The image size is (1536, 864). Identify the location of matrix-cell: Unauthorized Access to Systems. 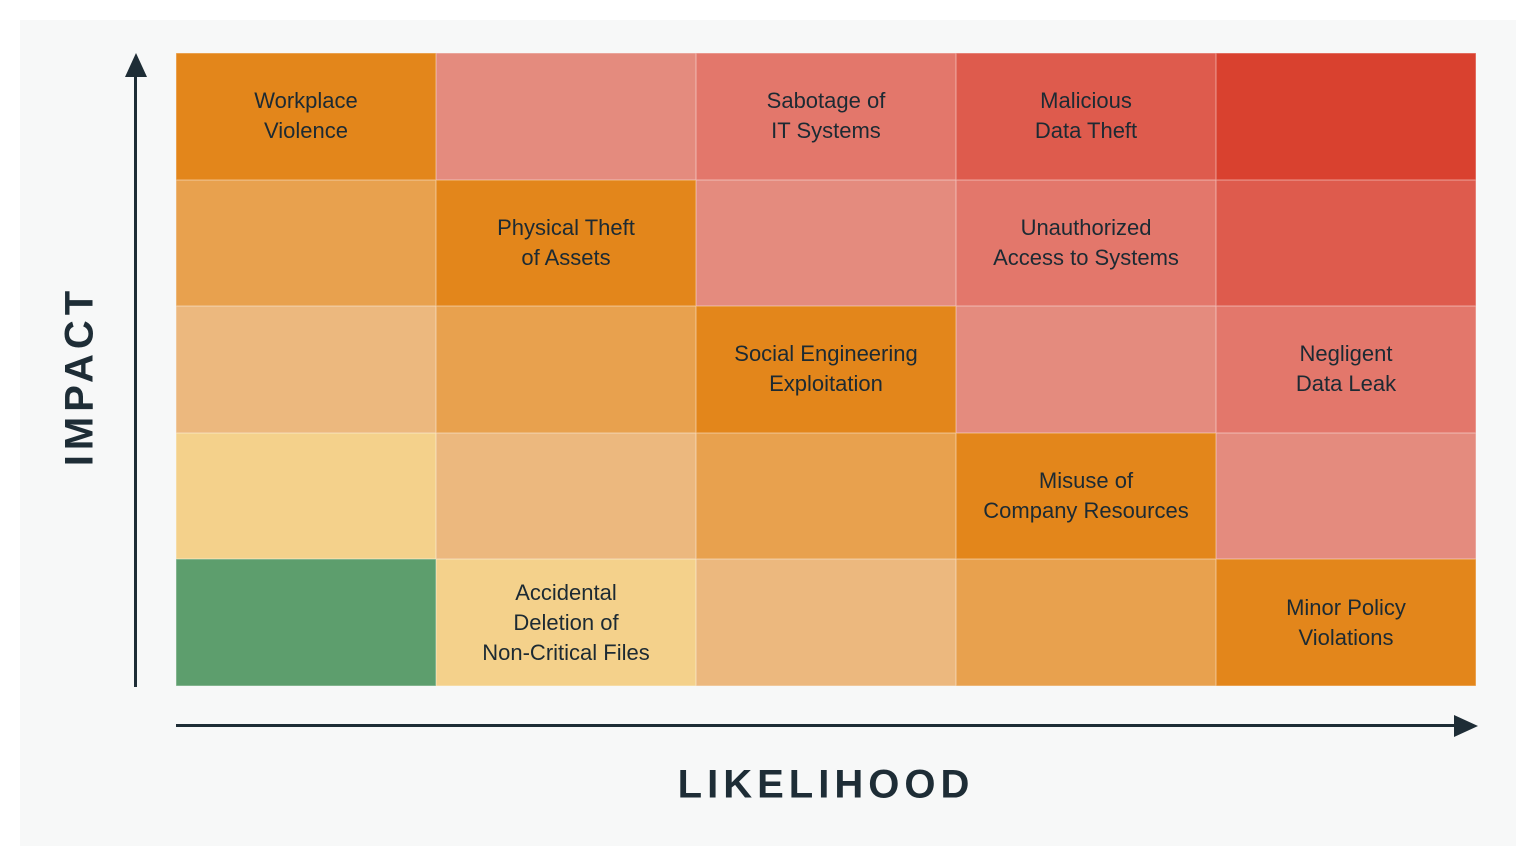
(1086, 243).